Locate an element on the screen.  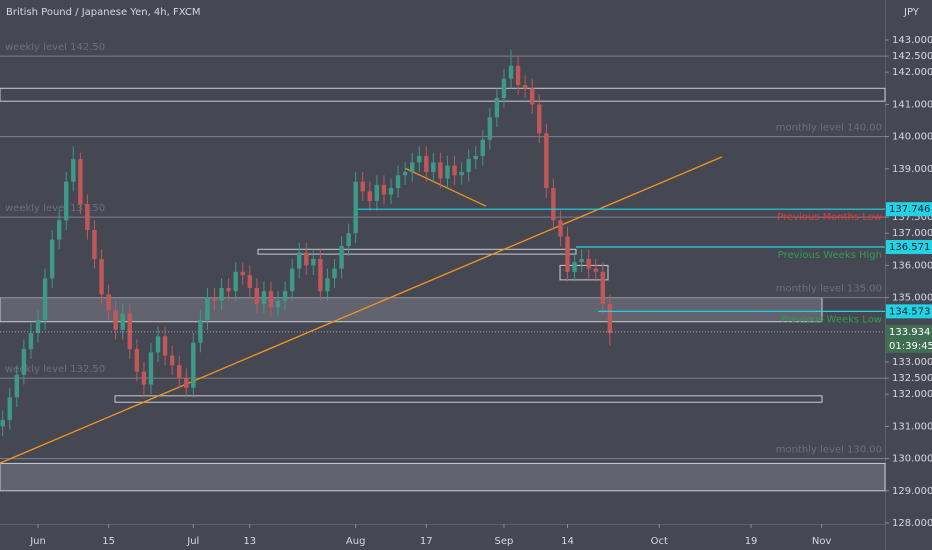
y-tick-label: 142.500 is located at coordinates (912, 56).